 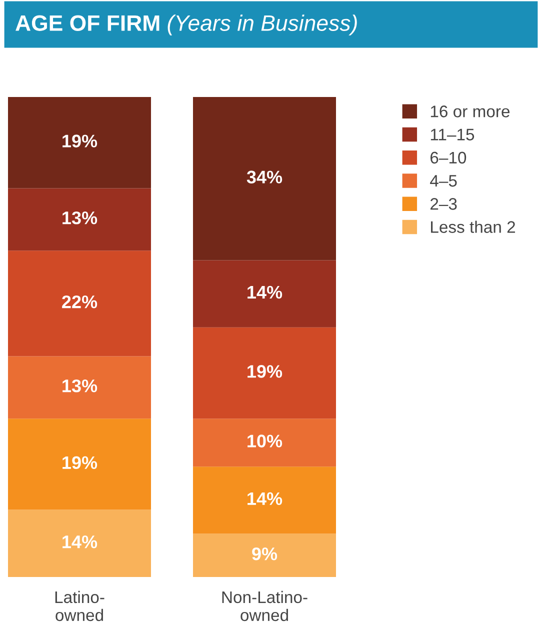 I want to click on legend-label: 4–5, so click(x=443, y=181).